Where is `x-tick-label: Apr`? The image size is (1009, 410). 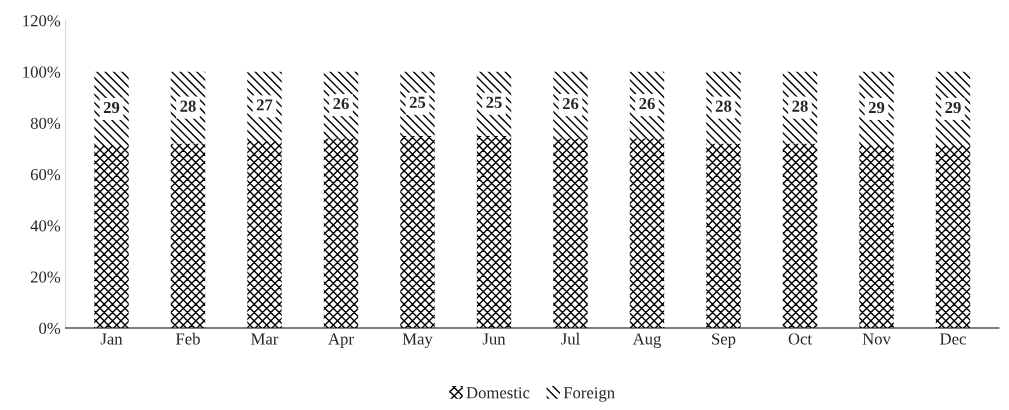 x-tick-label: Apr is located at coordinates (341, 340).